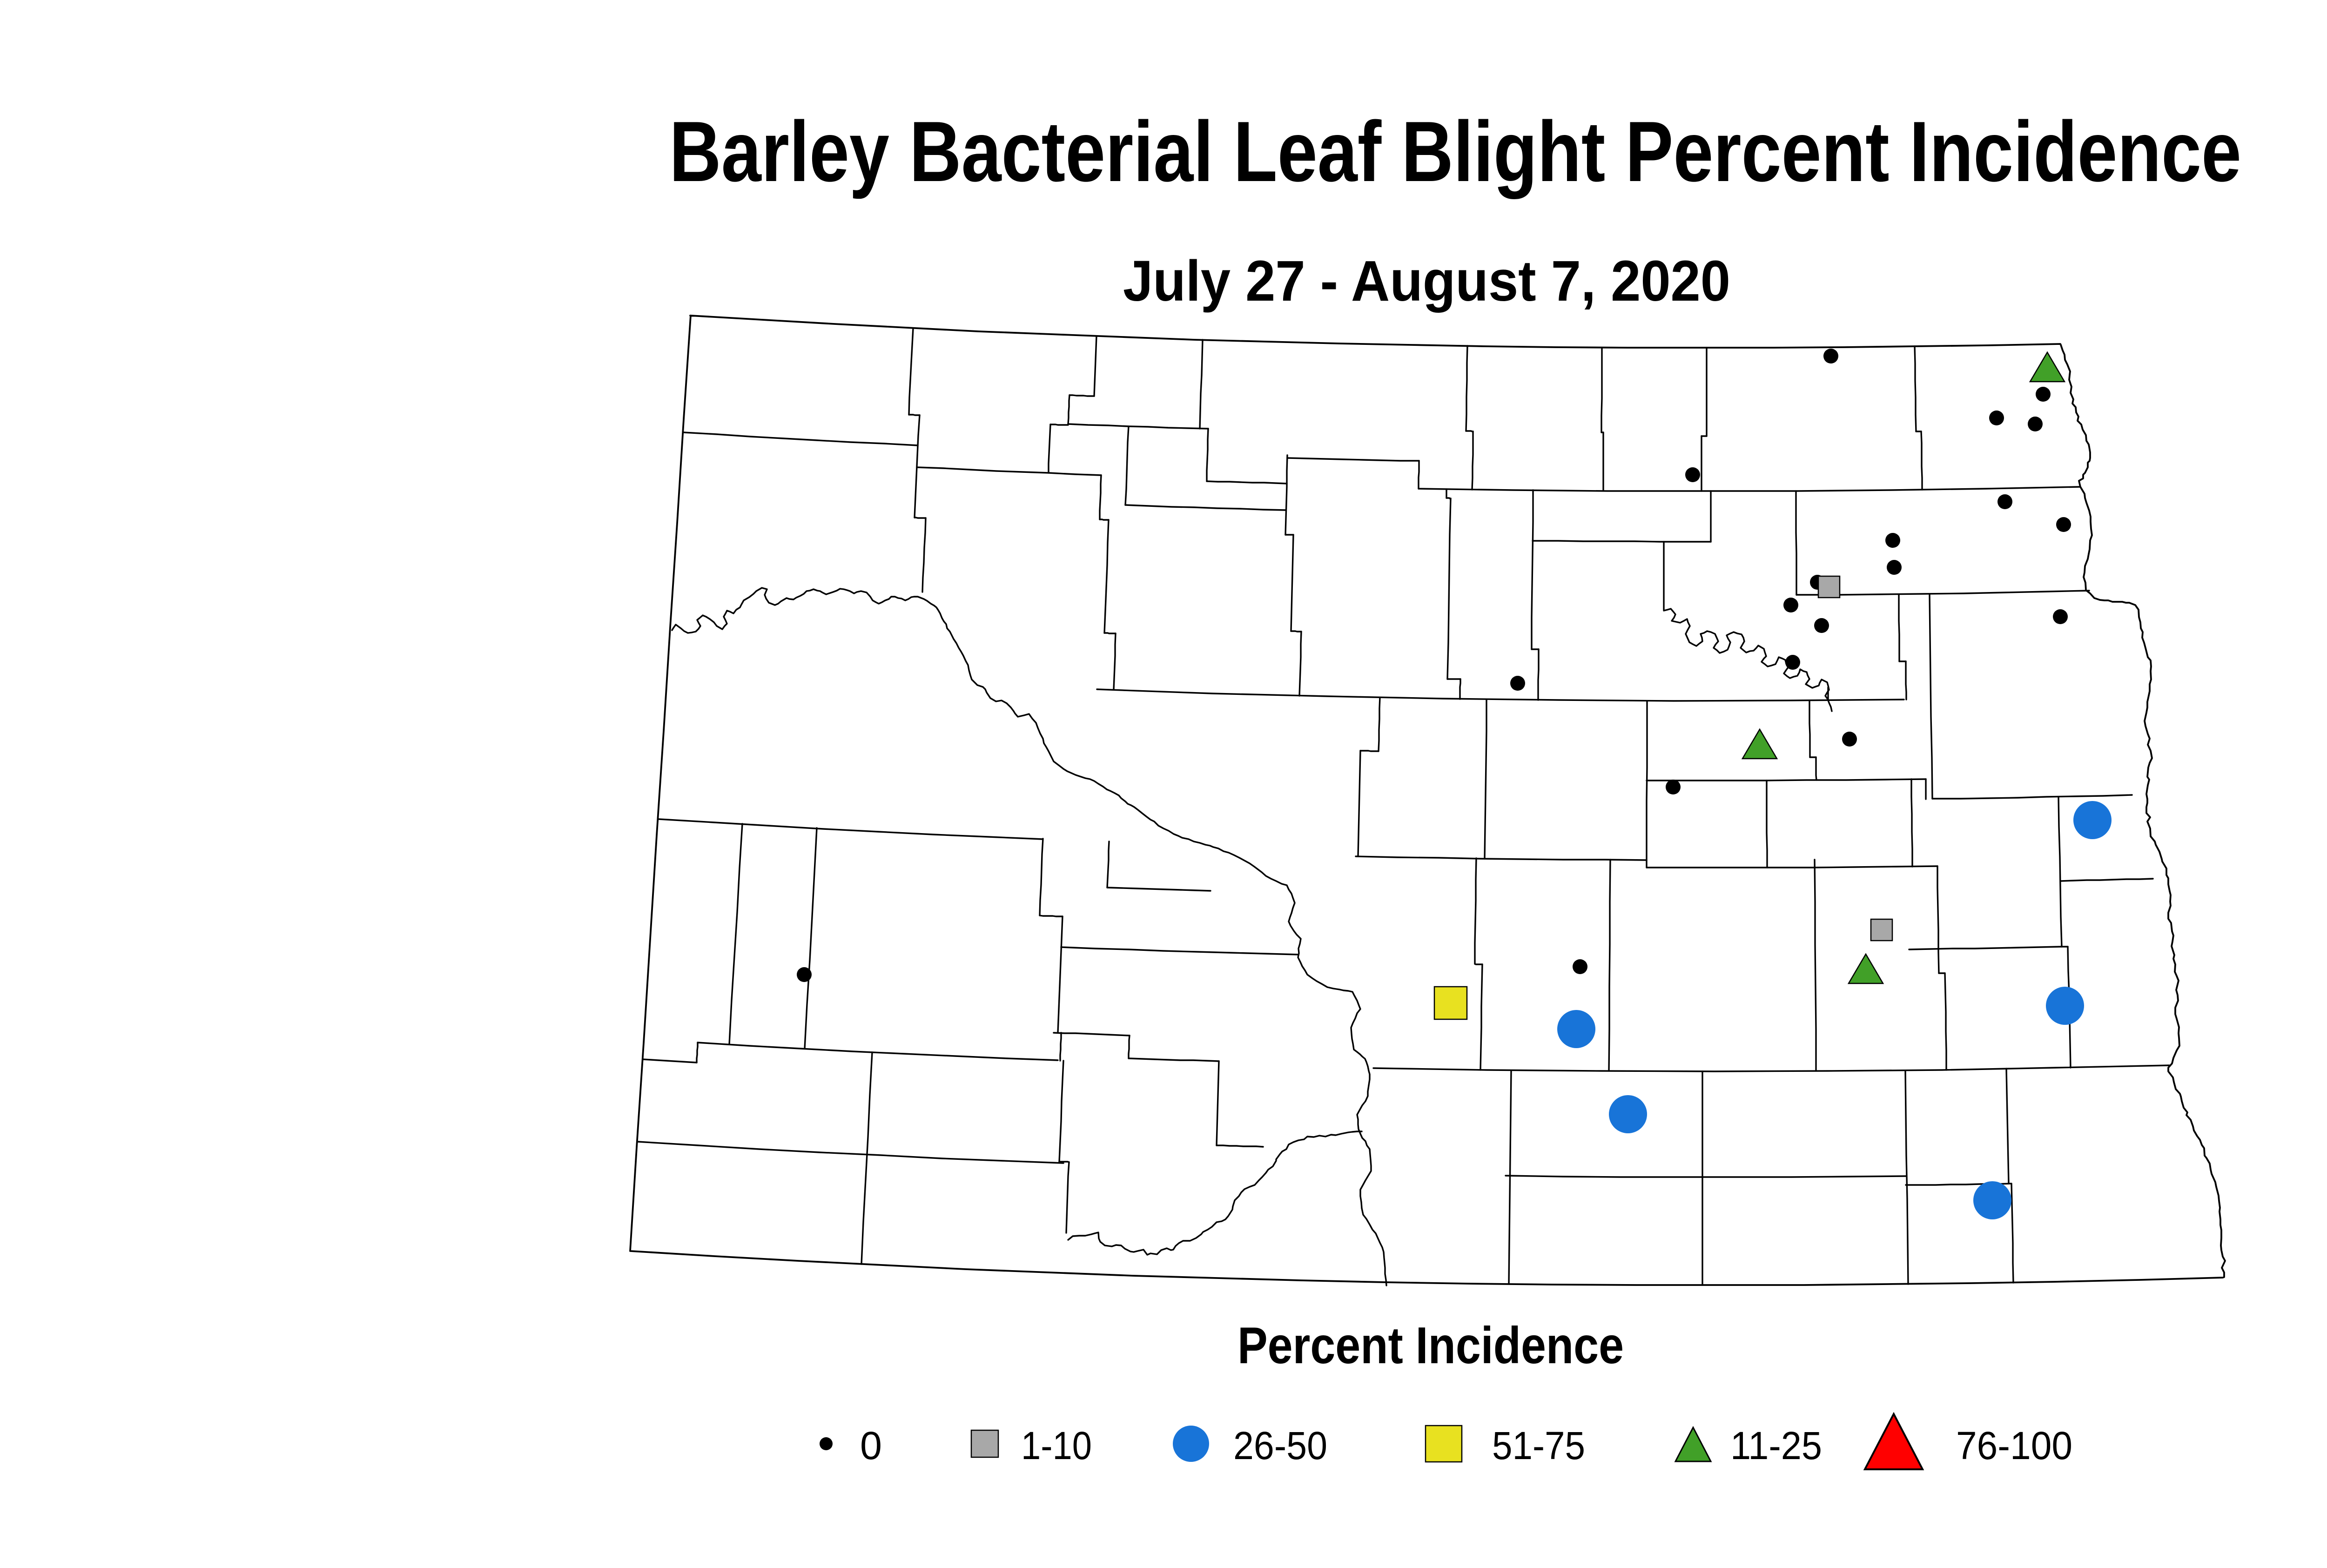 This screenshot has height=1568, width=2327. I want to click on svg-text: 11-25, so click(1776, 1445).